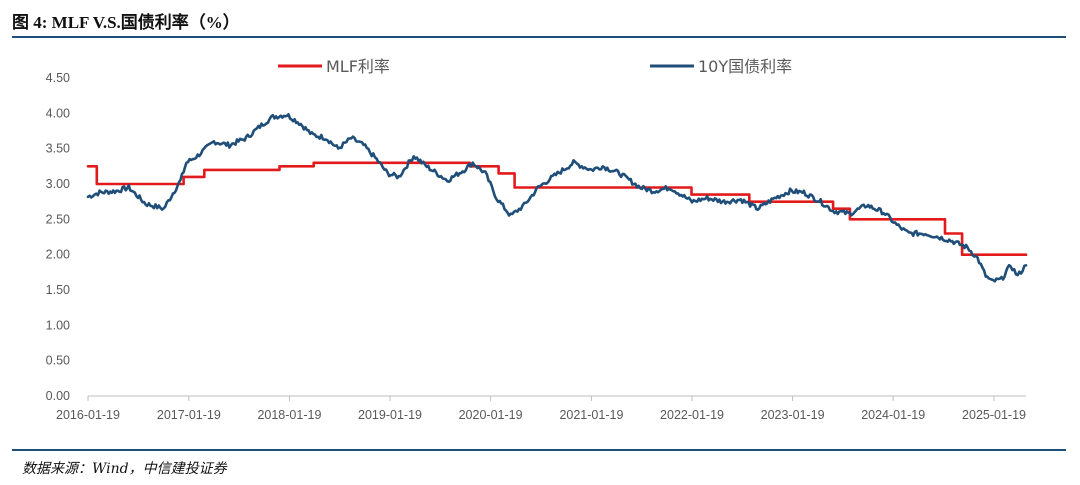  I want to click on y-tick-label: 3.50, so click(58, 149).